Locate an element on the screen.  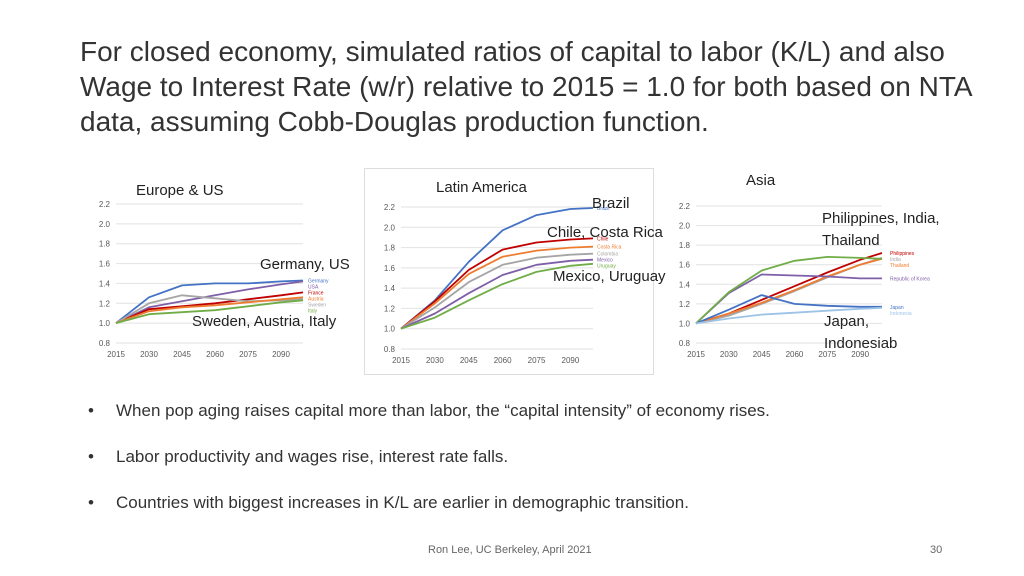
legend-label-italy: Italy is located at coordinates (313, 311).